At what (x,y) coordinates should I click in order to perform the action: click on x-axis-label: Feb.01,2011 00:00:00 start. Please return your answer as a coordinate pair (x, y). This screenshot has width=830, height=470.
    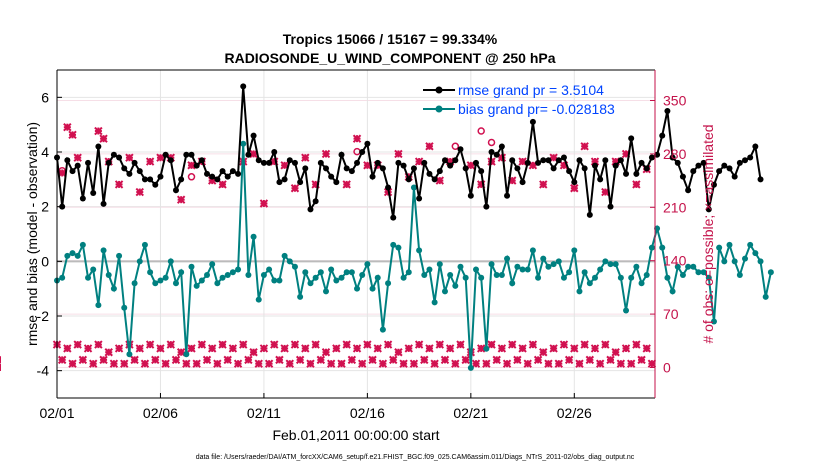
    Looking at the image, I should click on (355, 435).